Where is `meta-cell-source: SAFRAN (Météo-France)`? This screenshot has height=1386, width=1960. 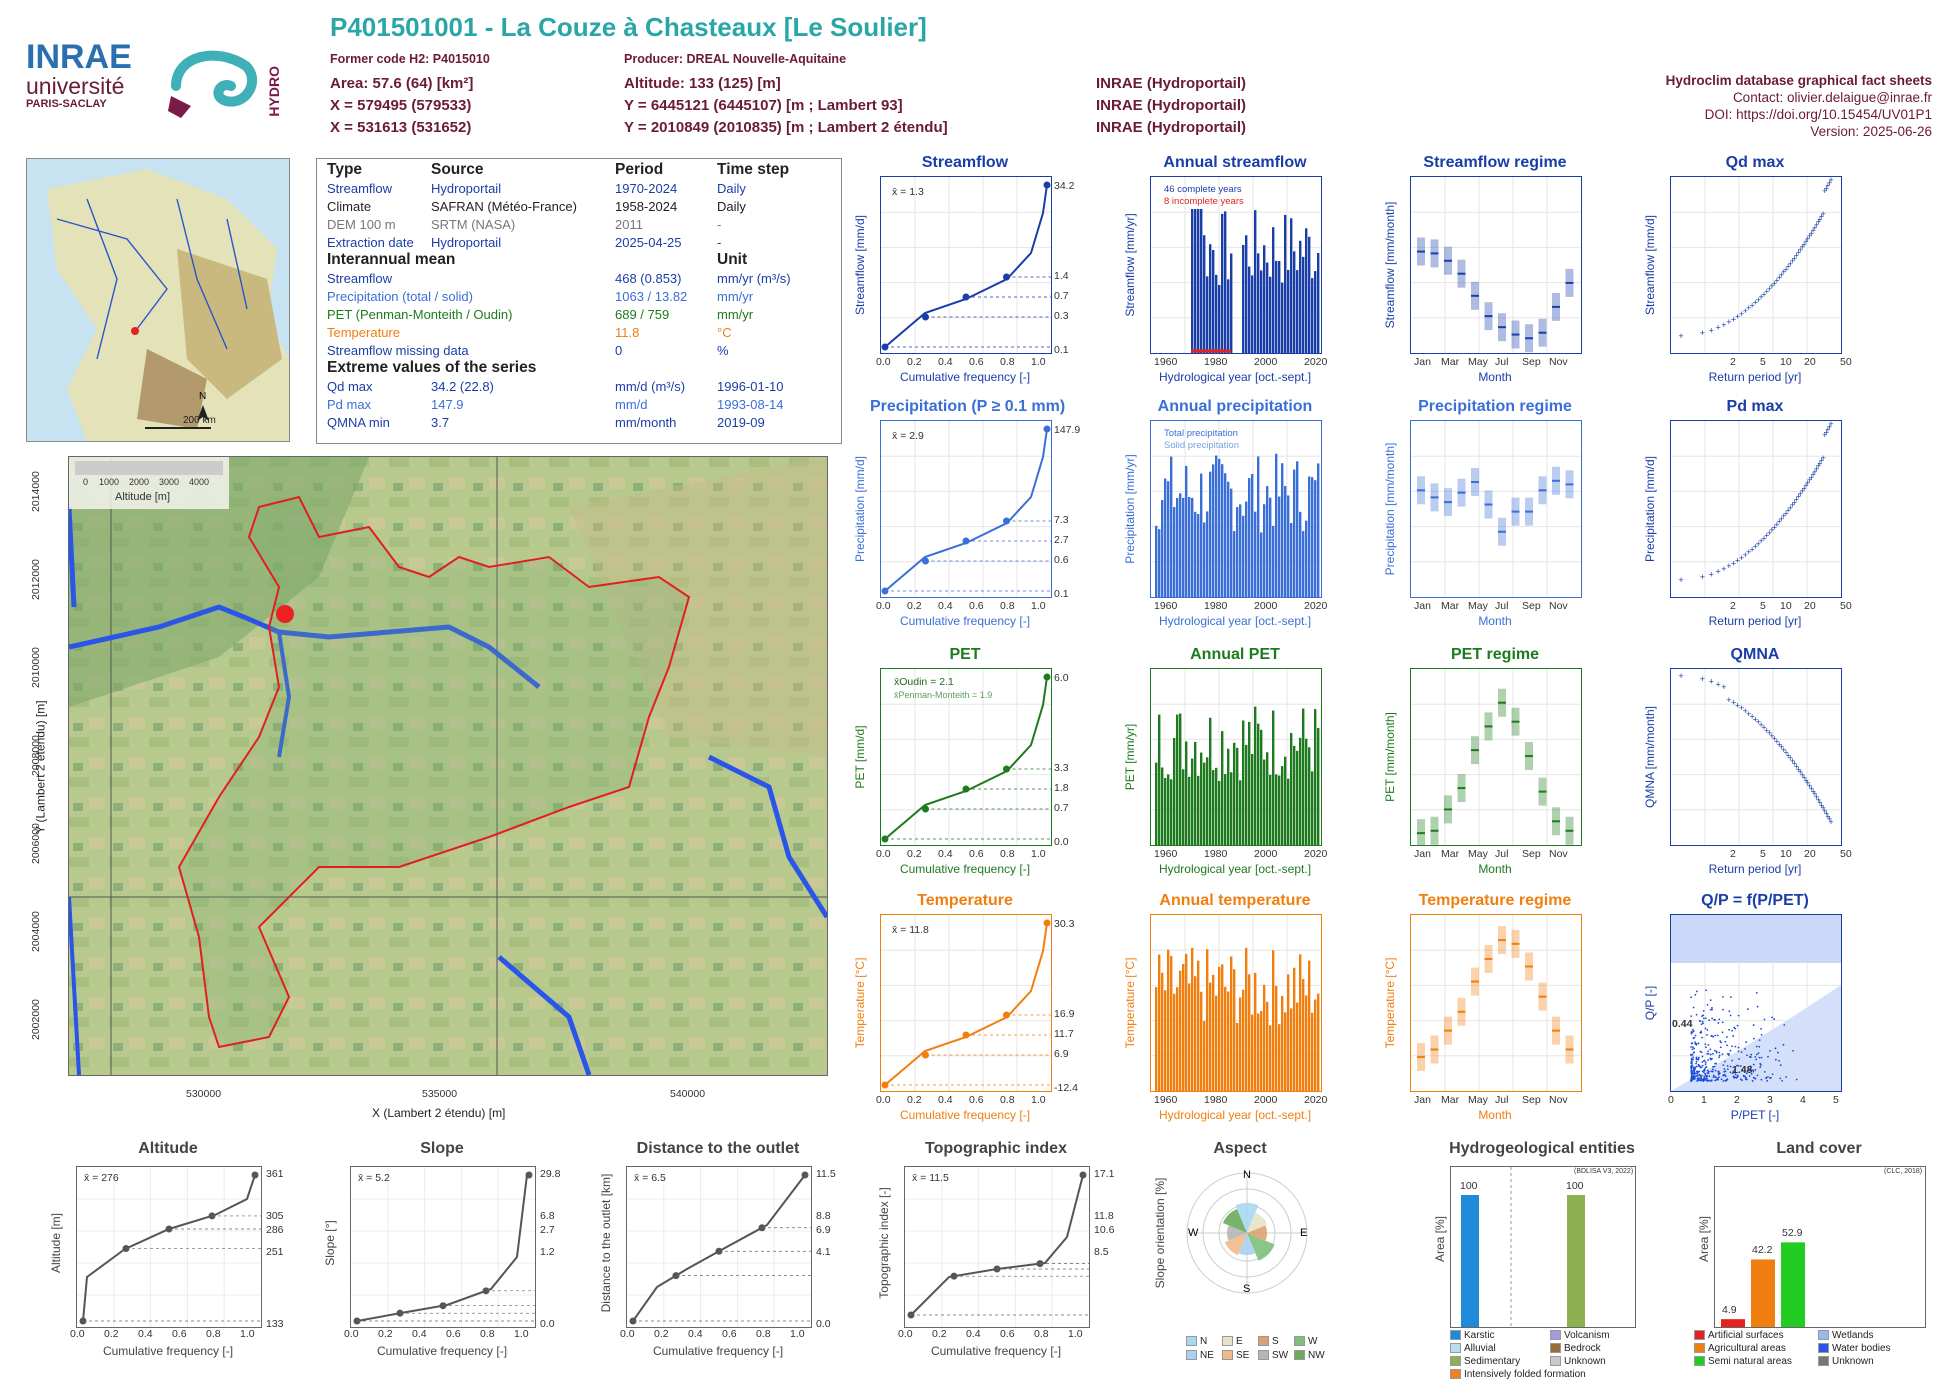
meta-cell-source: SAFRAN (Météo-France) is located at coordinates (504, 206).